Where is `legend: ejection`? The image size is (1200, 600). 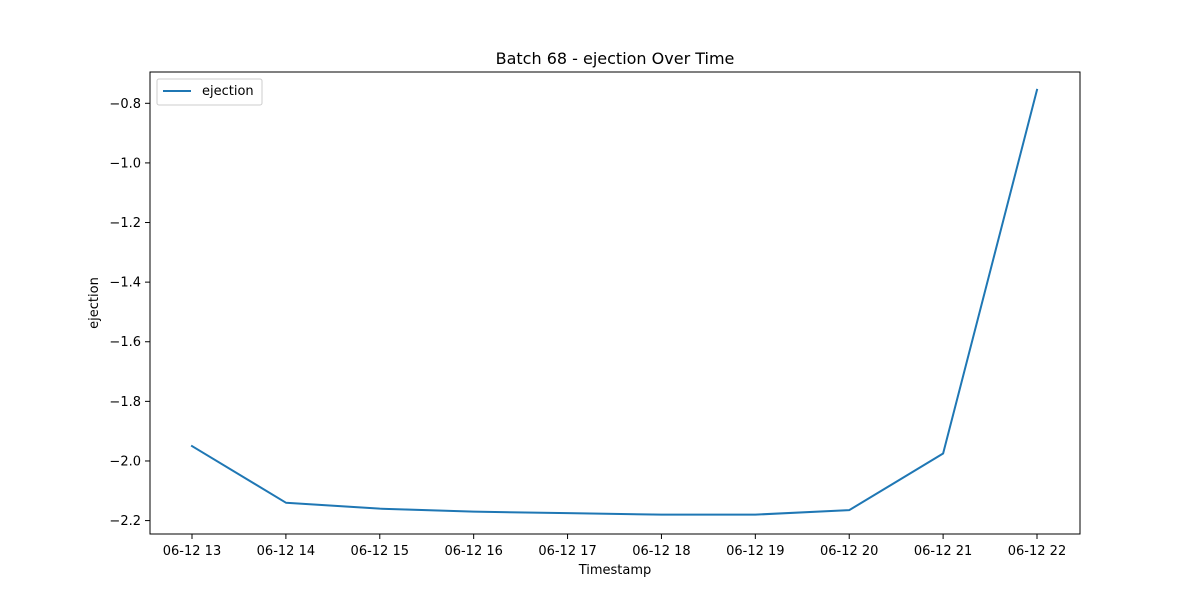
legend: ejection is located at coordinates (209, 92).